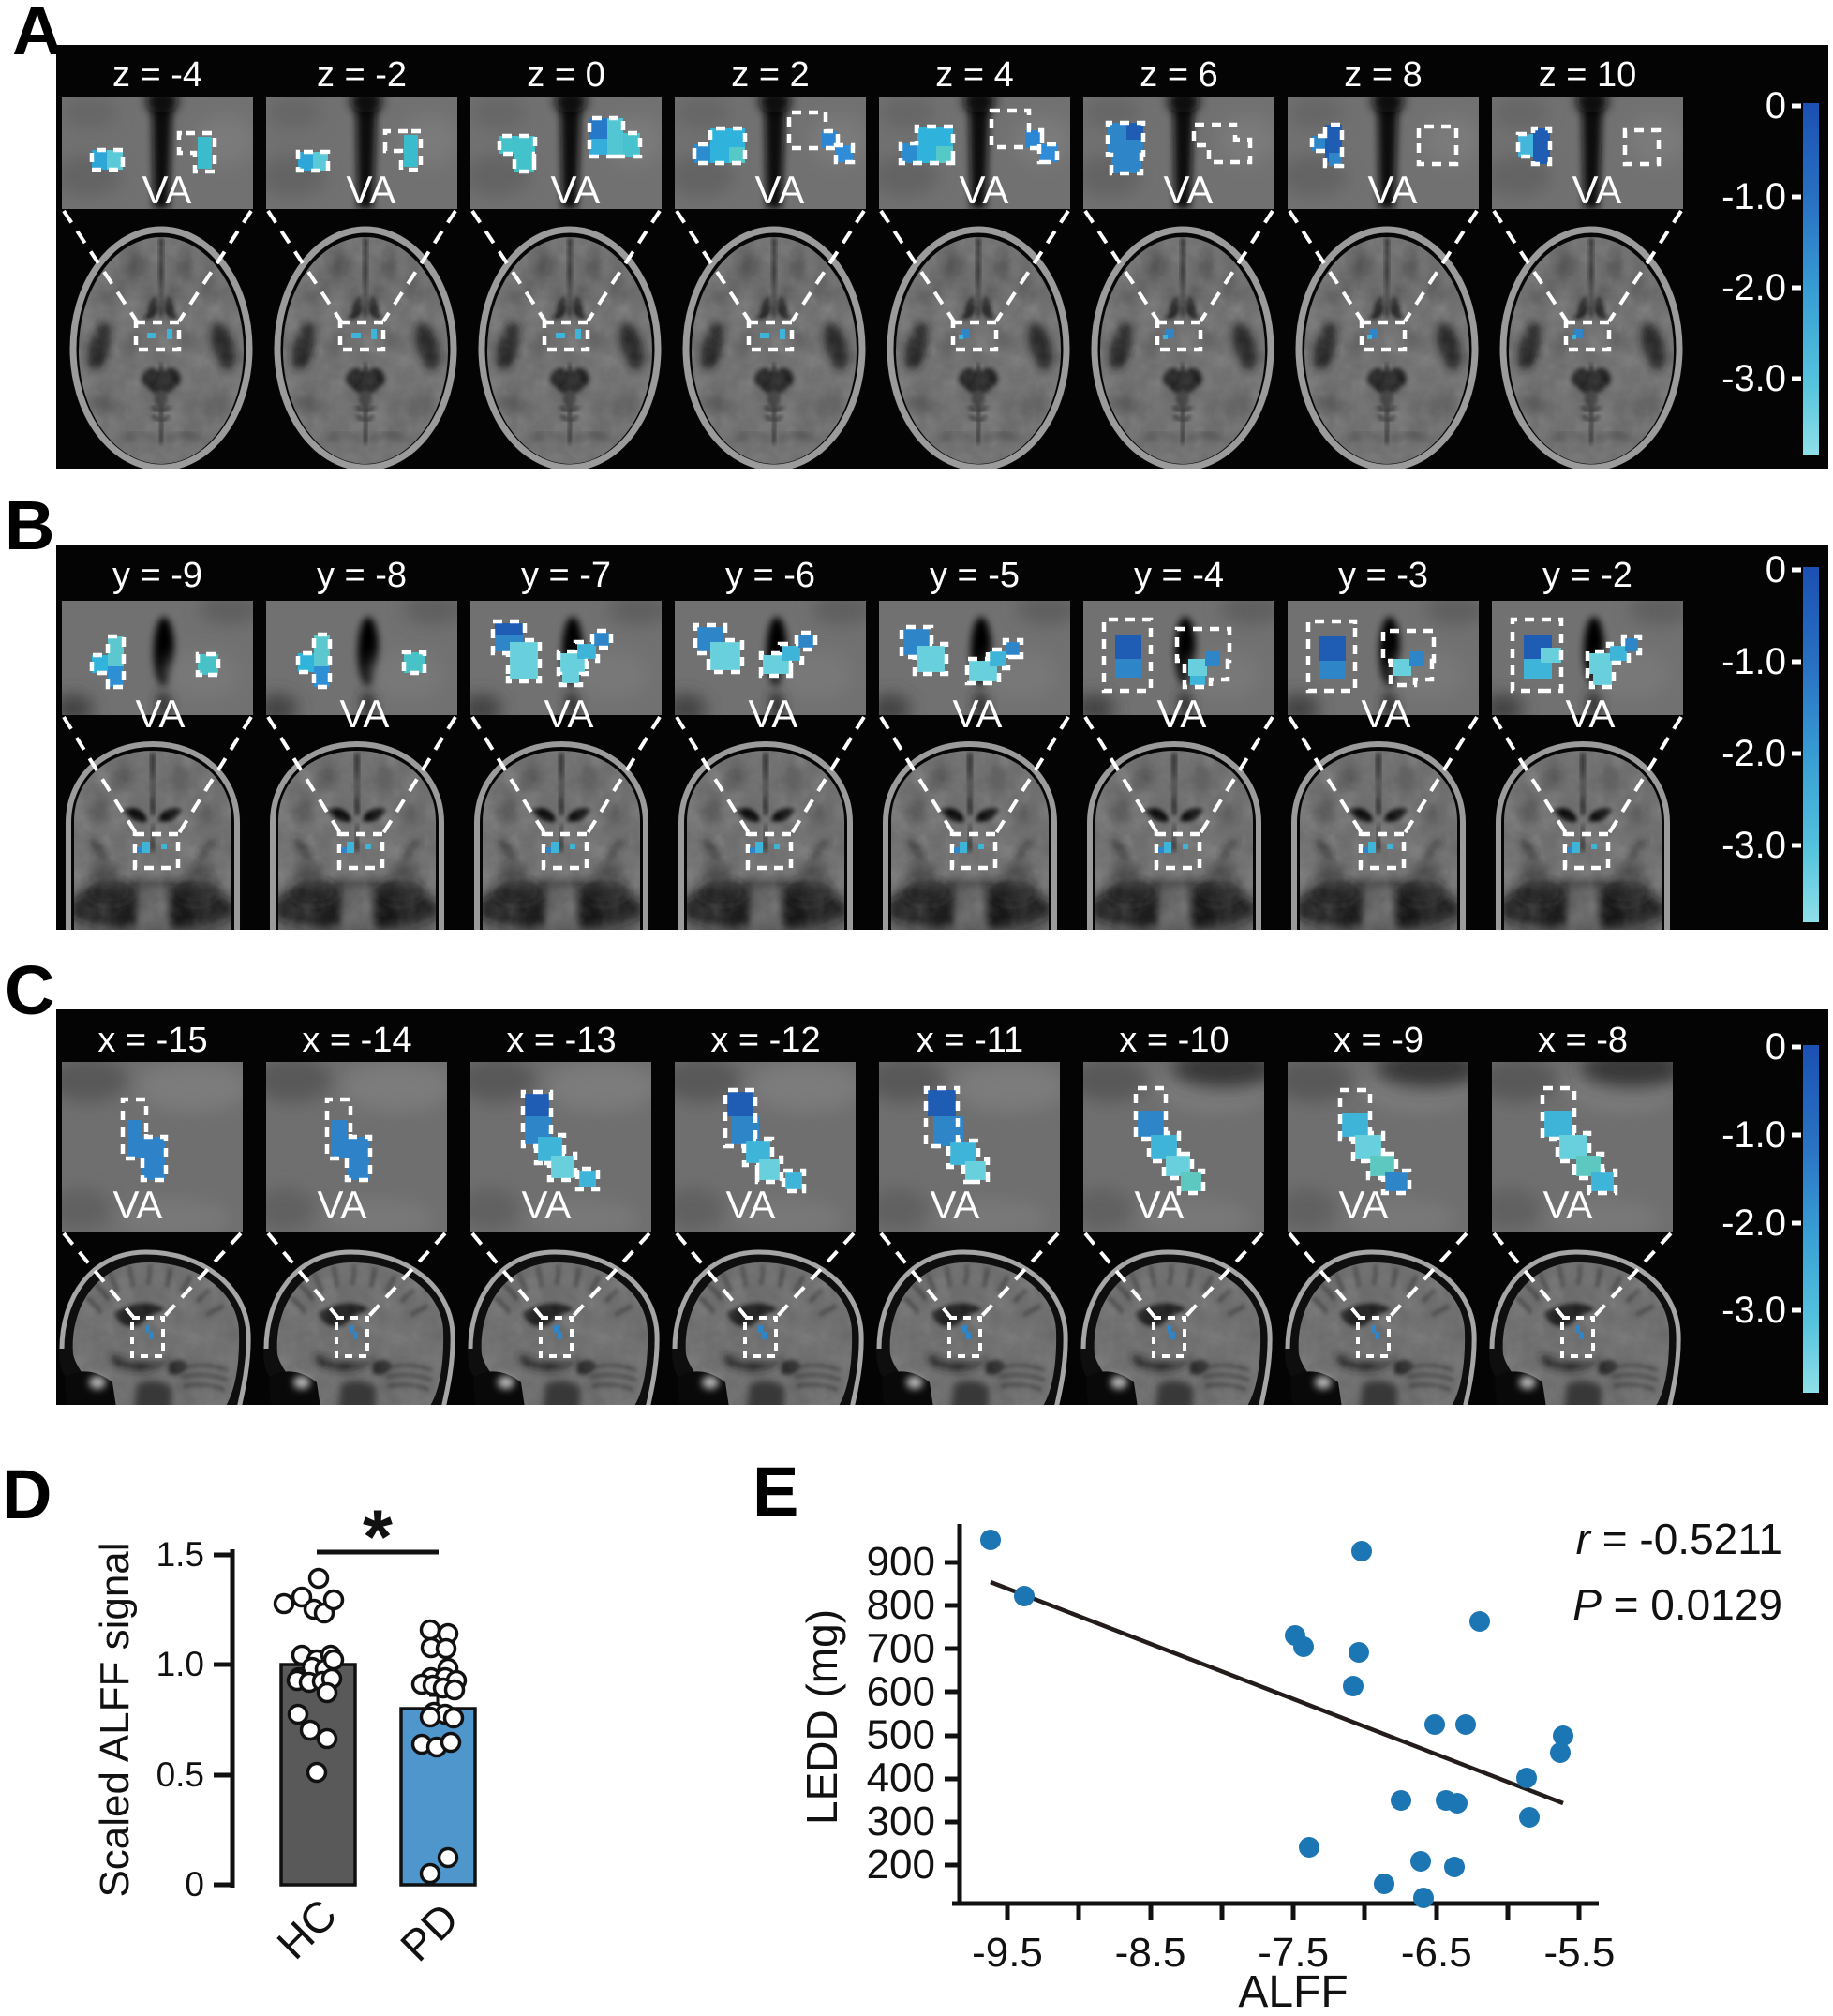  Describe the element at coordinates (901, 1562) in the screenshot. I see `svg-text: 900` at that location.